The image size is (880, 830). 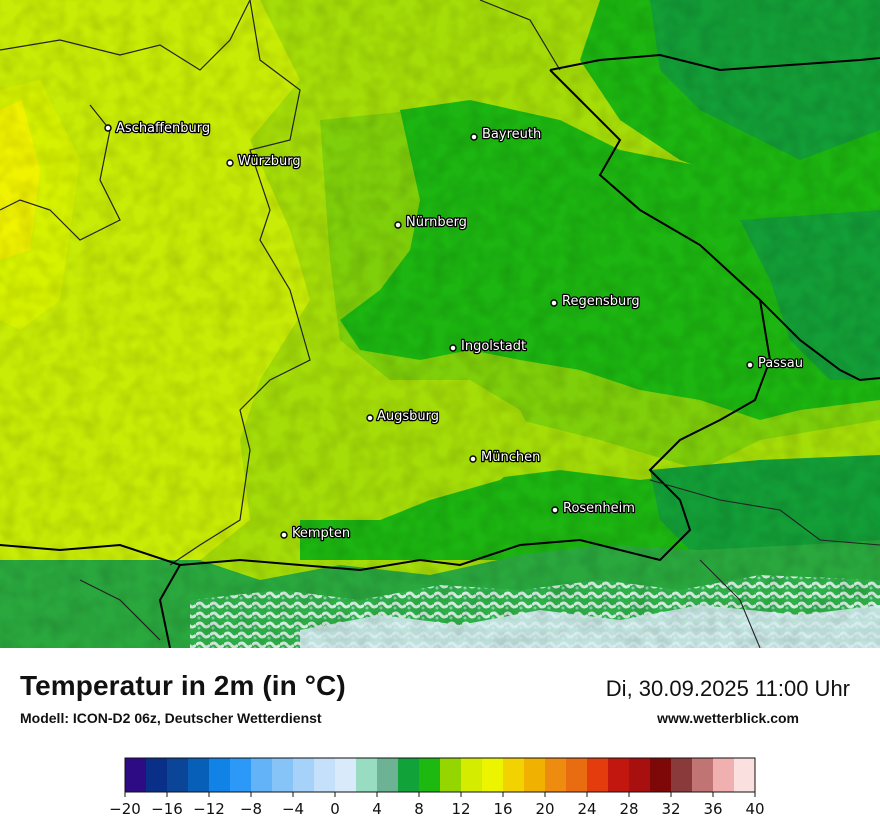 I want to click on legend-tick-label: −20, so click(x=125, y=809).